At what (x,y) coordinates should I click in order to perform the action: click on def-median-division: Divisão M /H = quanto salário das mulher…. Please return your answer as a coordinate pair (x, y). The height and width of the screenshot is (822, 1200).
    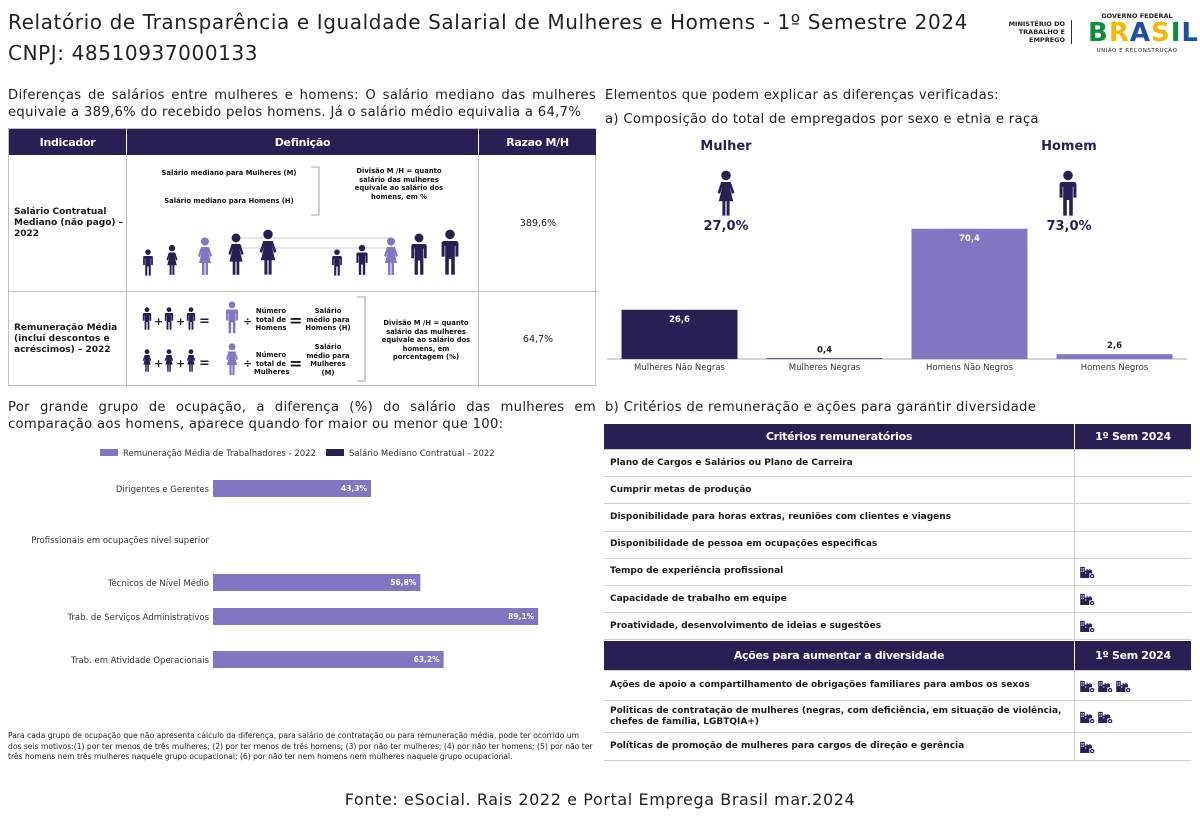
    Looking at the image, I should click on (399, 184).